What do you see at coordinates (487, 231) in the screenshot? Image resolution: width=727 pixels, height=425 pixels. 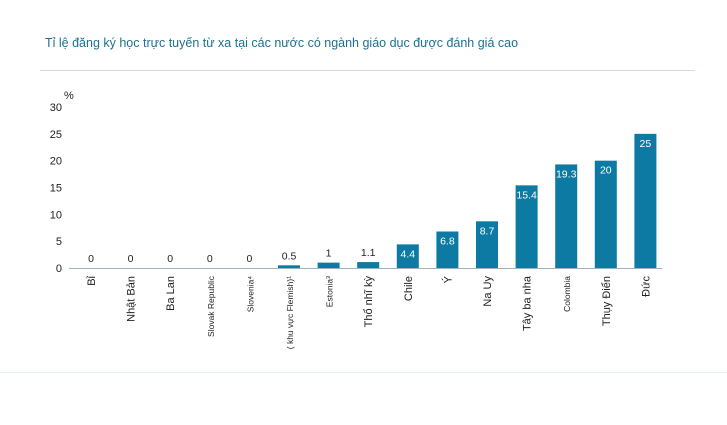 I see `data-label: 8.7` at bounding box center [487, 231].